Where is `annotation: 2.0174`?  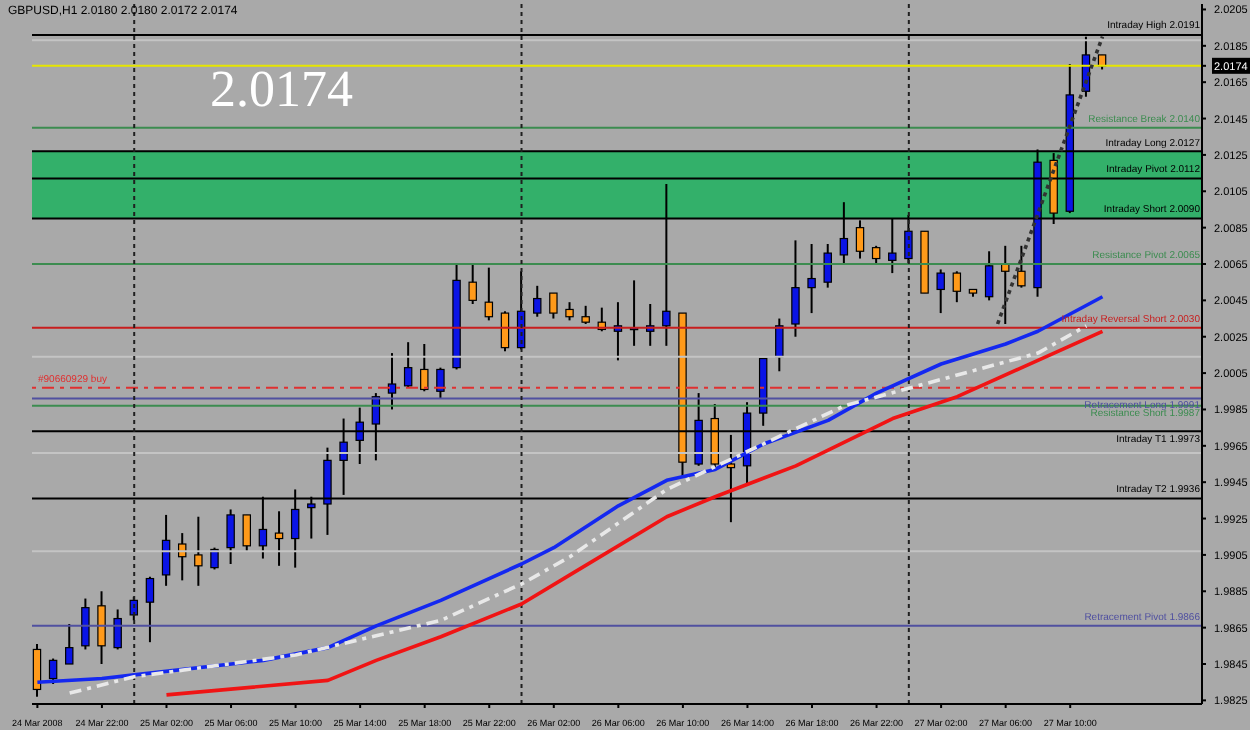 annotation: 2.0174 is located at coordinates (281, 90).